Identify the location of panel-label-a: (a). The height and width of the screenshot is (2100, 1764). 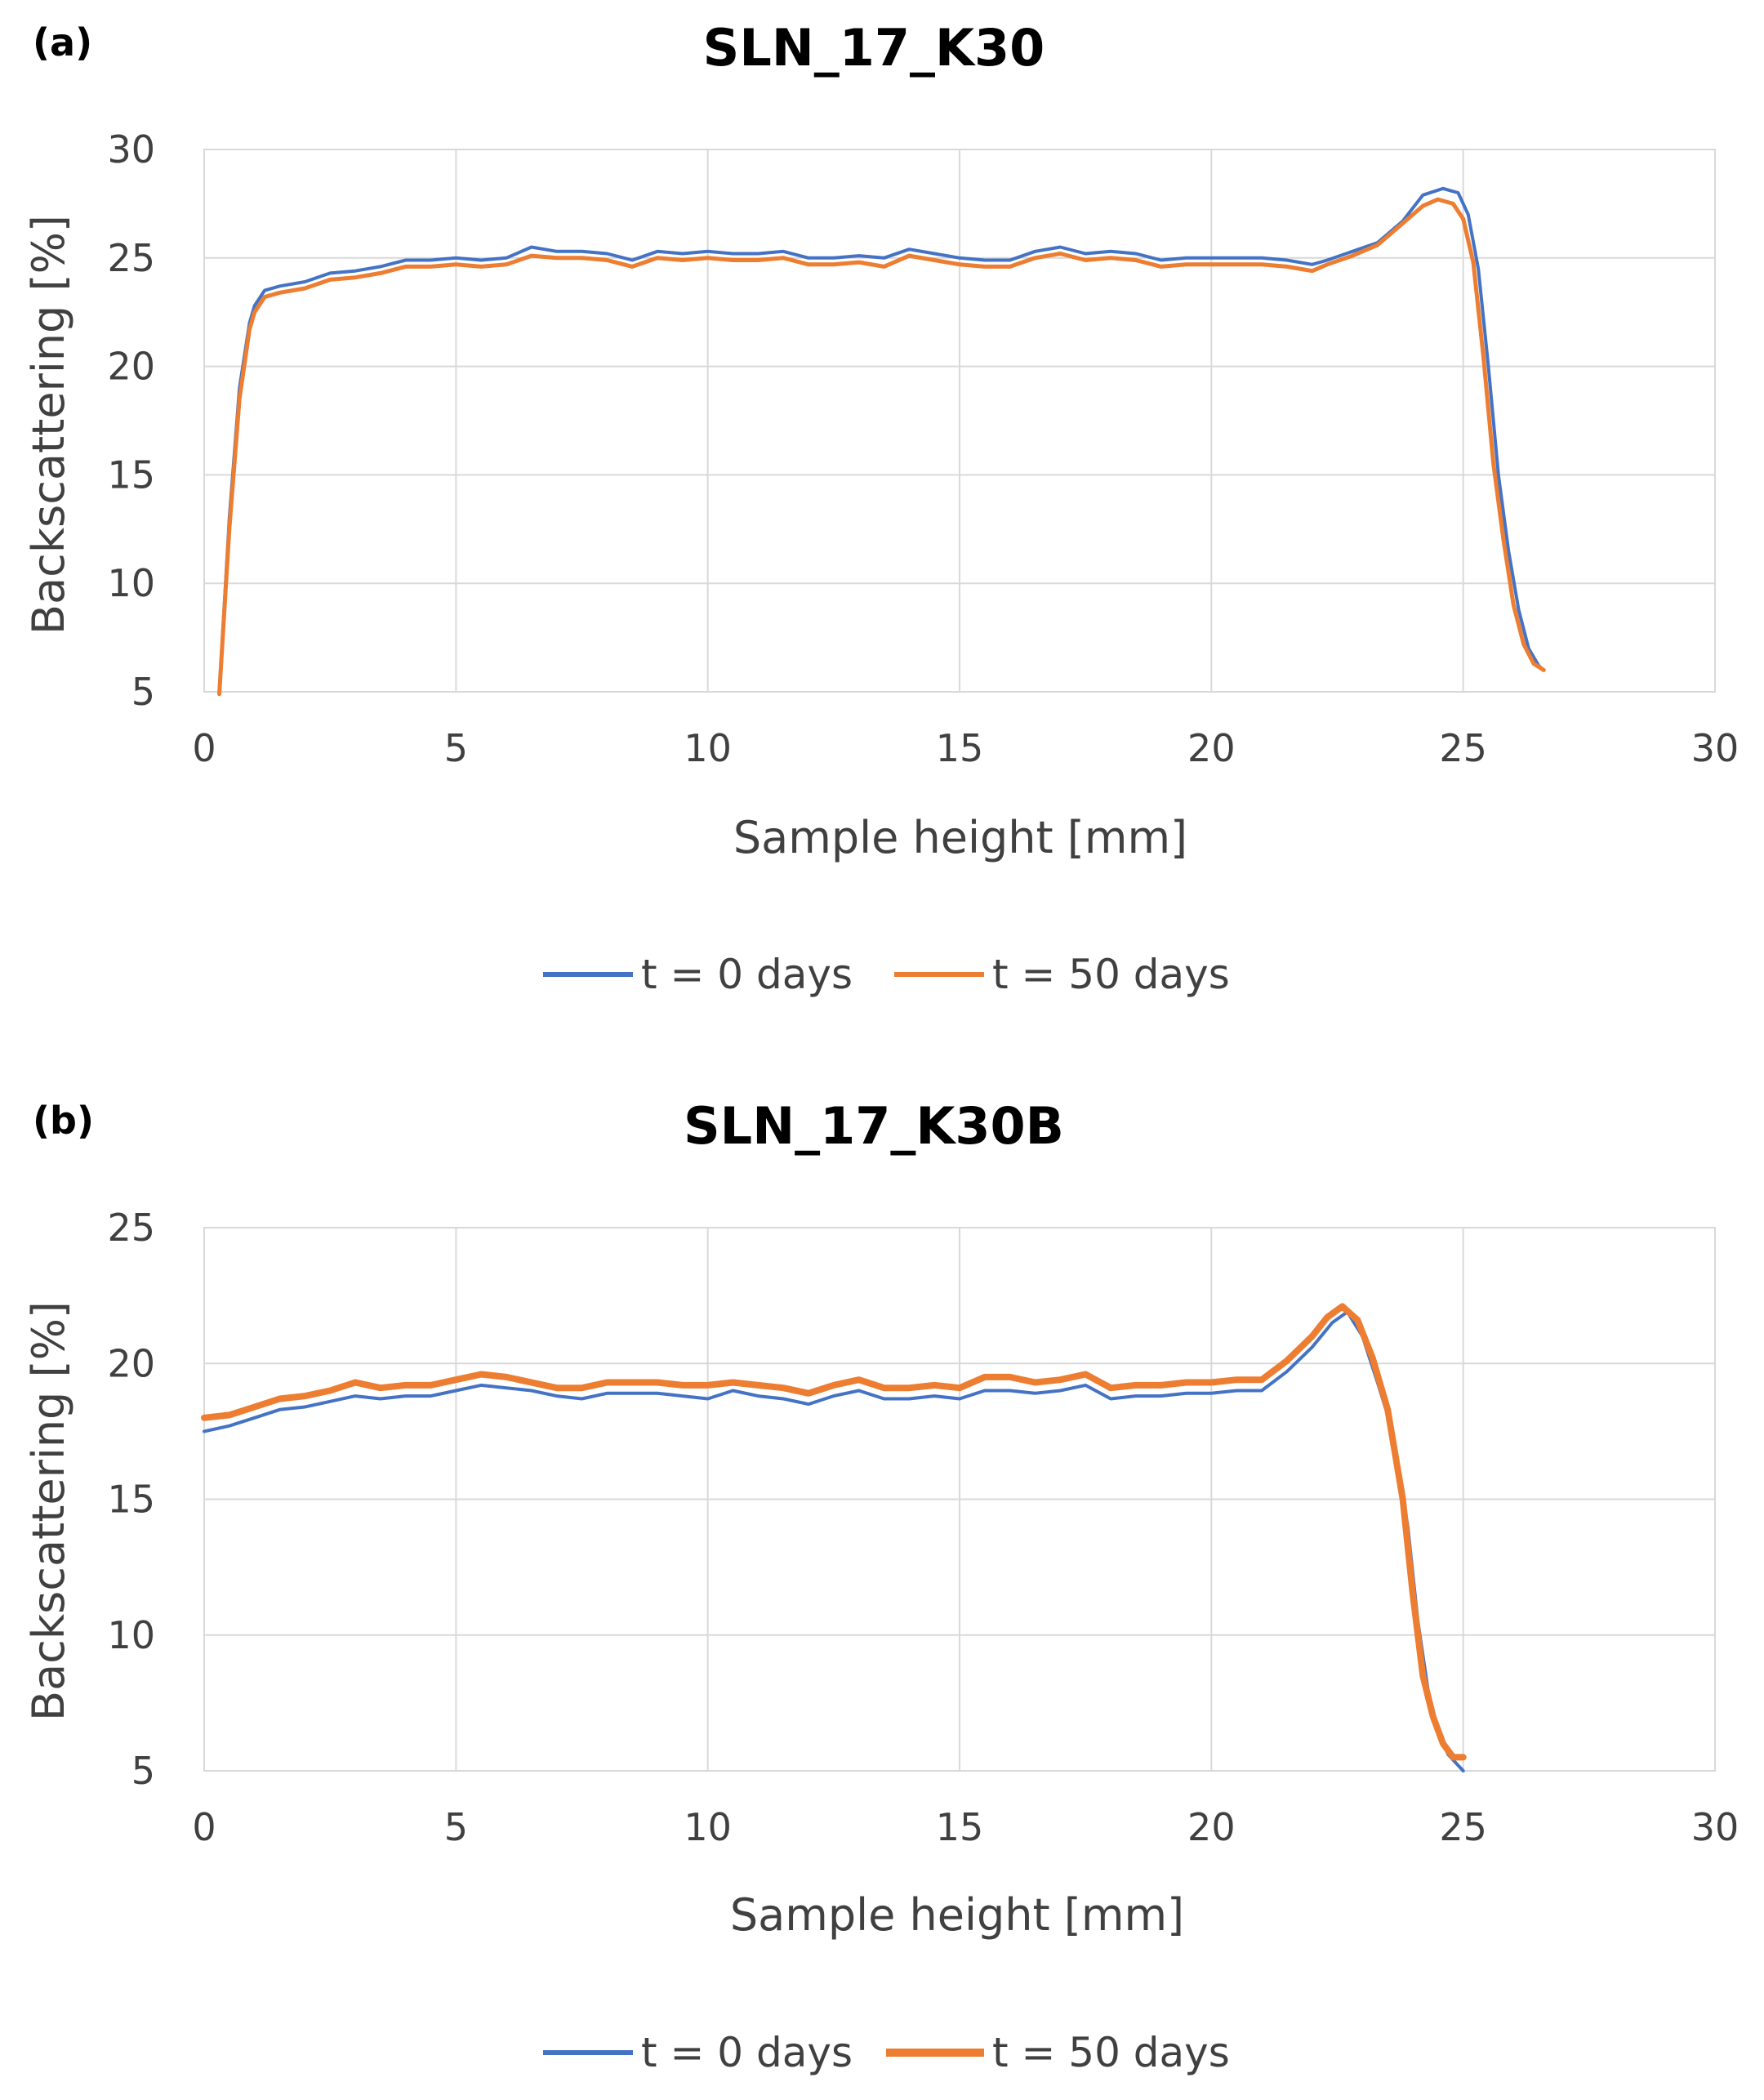
(63, 42).